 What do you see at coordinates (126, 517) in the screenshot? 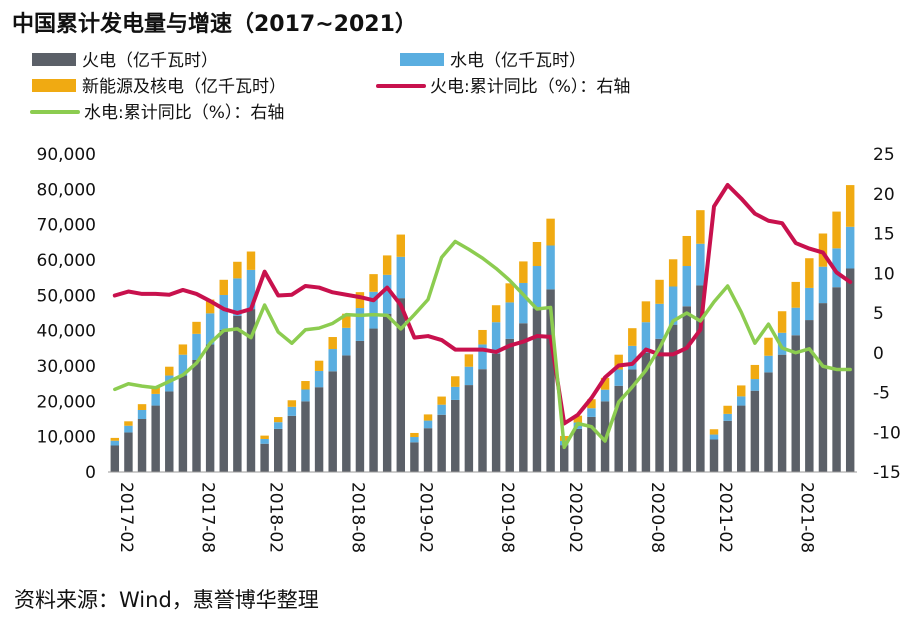
I see `x-tick-label: 2017-02` at bounding box center [126, 517].